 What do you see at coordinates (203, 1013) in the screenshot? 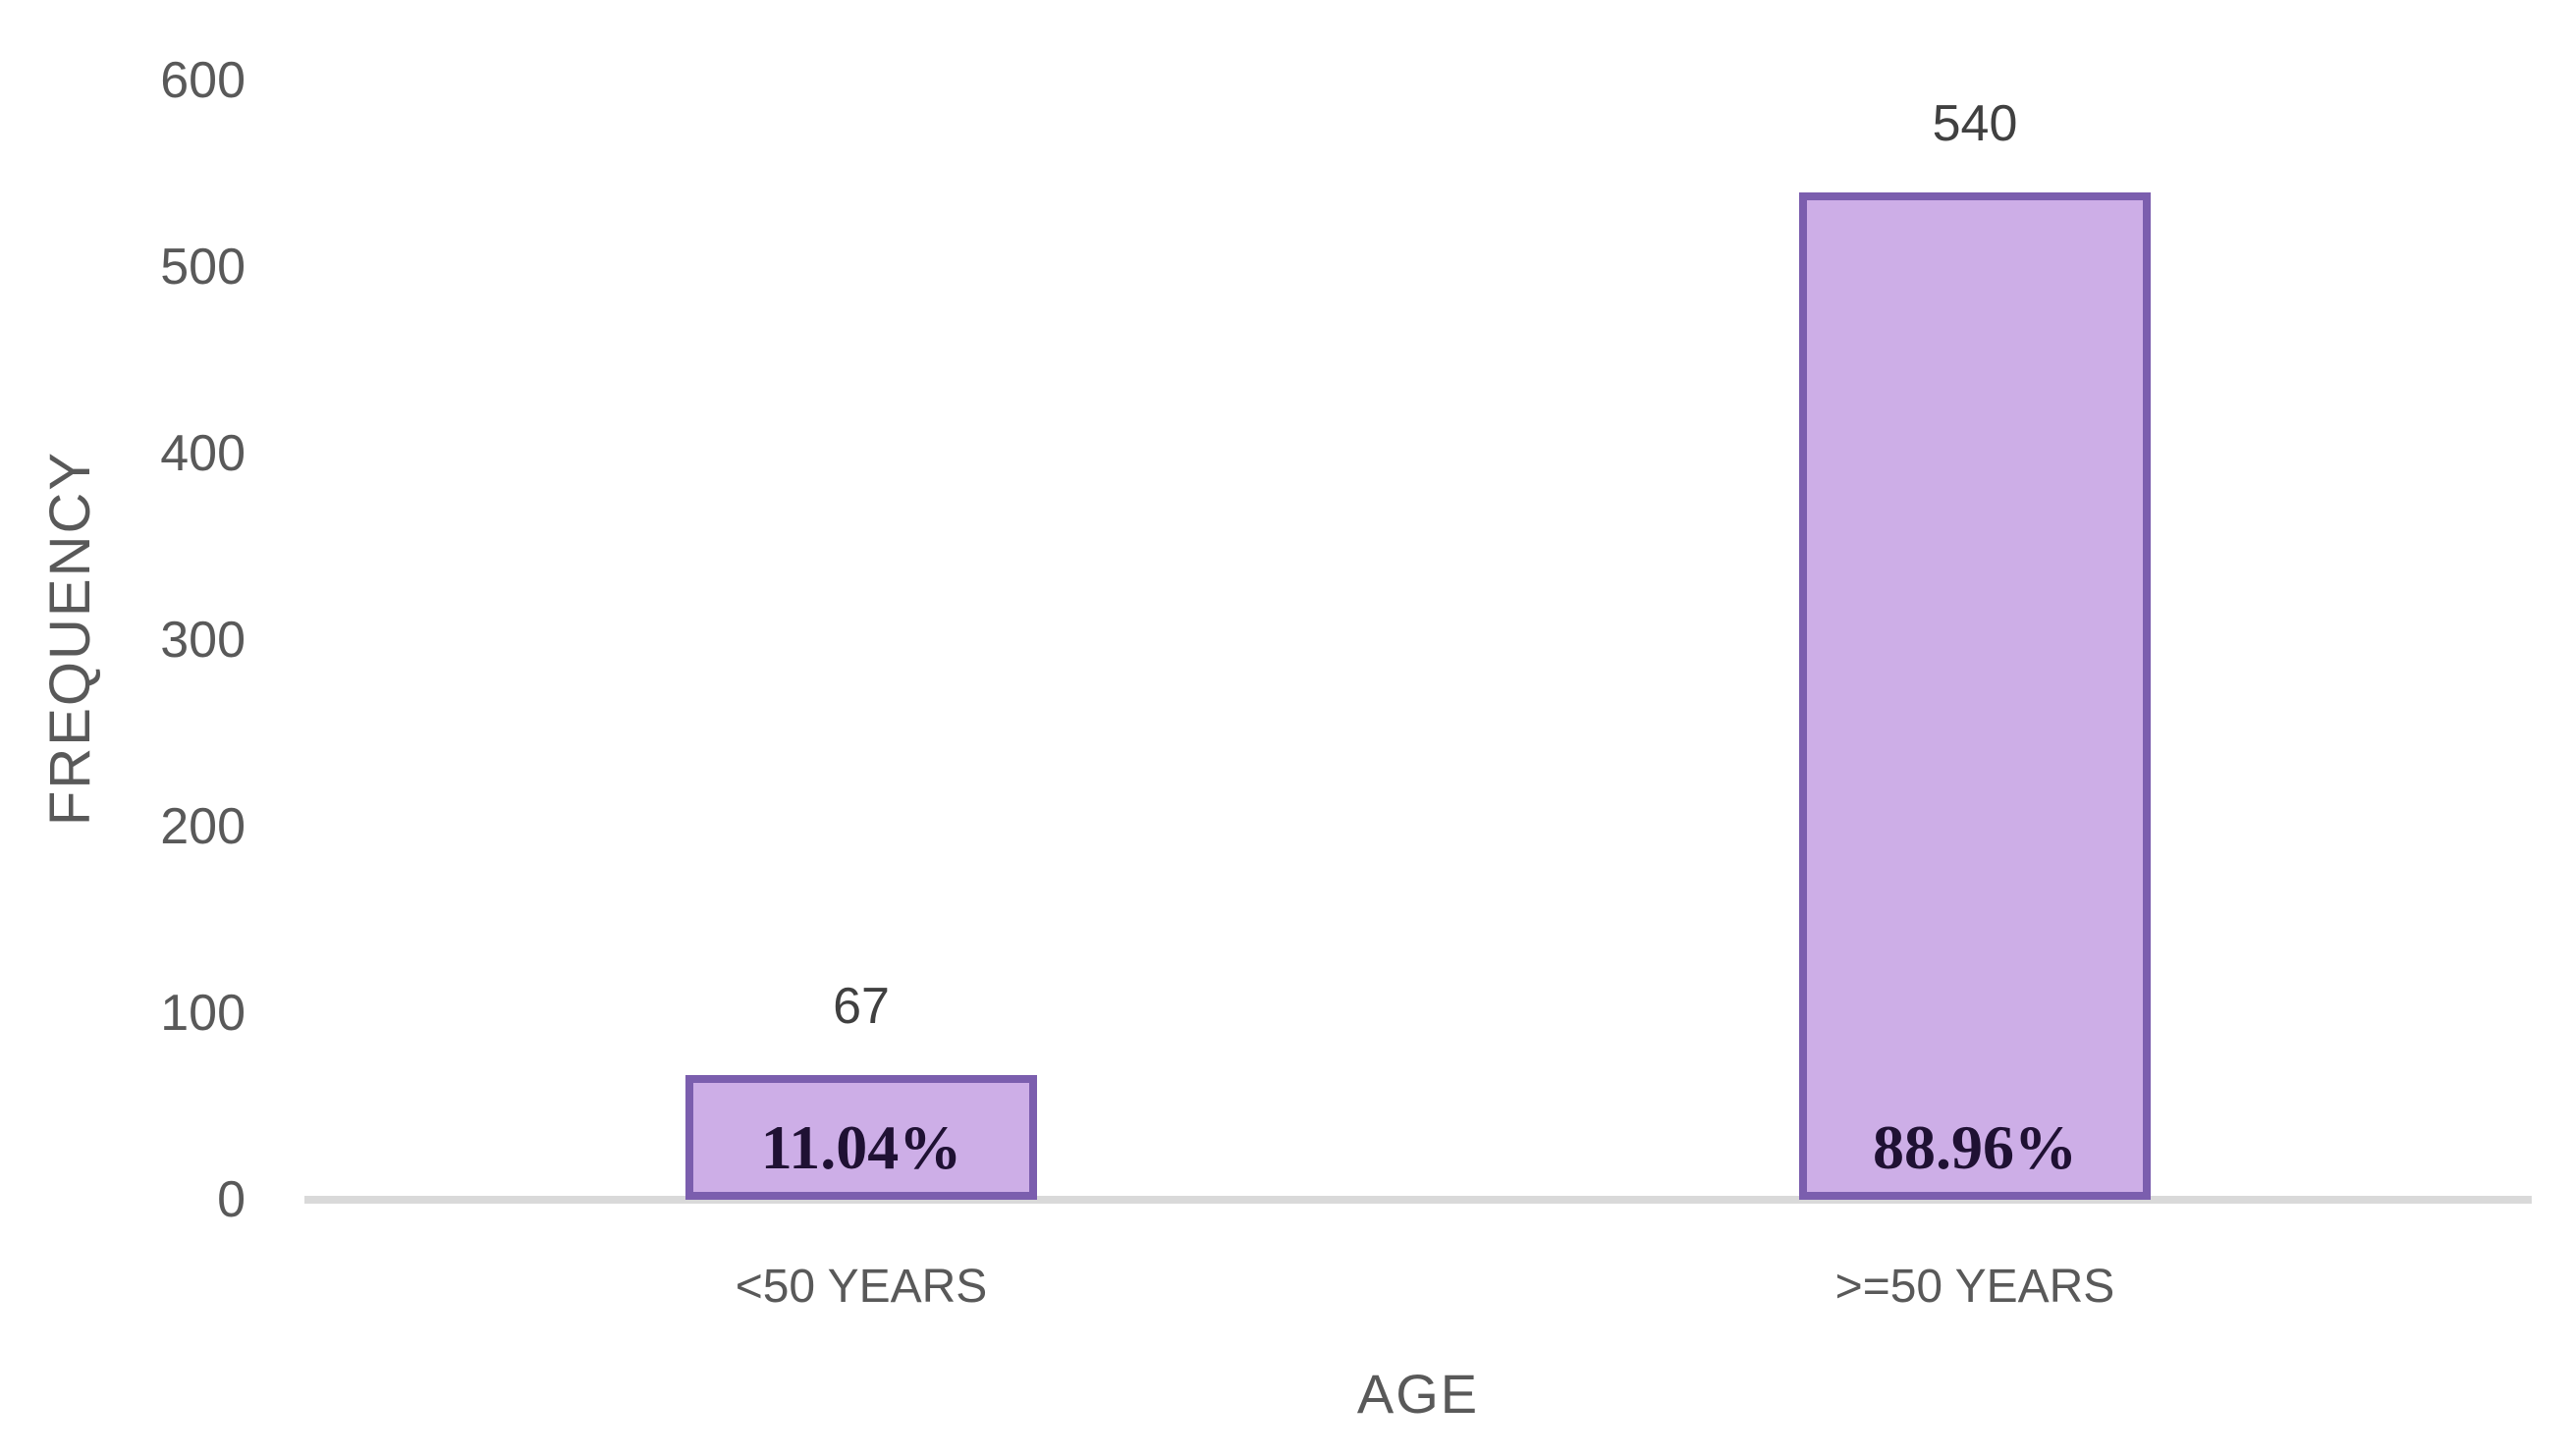
I see `y-tick-label: 100` at bounding box center [203, 1013].